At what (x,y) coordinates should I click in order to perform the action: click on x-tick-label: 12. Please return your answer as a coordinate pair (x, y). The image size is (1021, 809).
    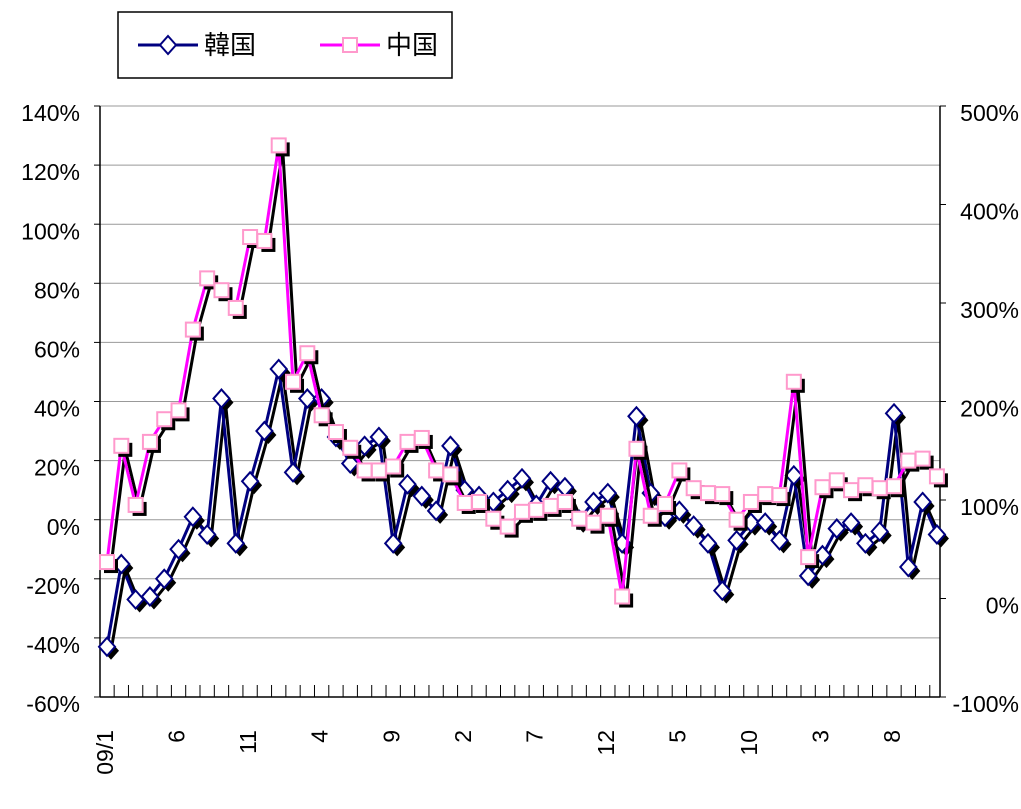
    Looking at the image, I should click on (606, 743).